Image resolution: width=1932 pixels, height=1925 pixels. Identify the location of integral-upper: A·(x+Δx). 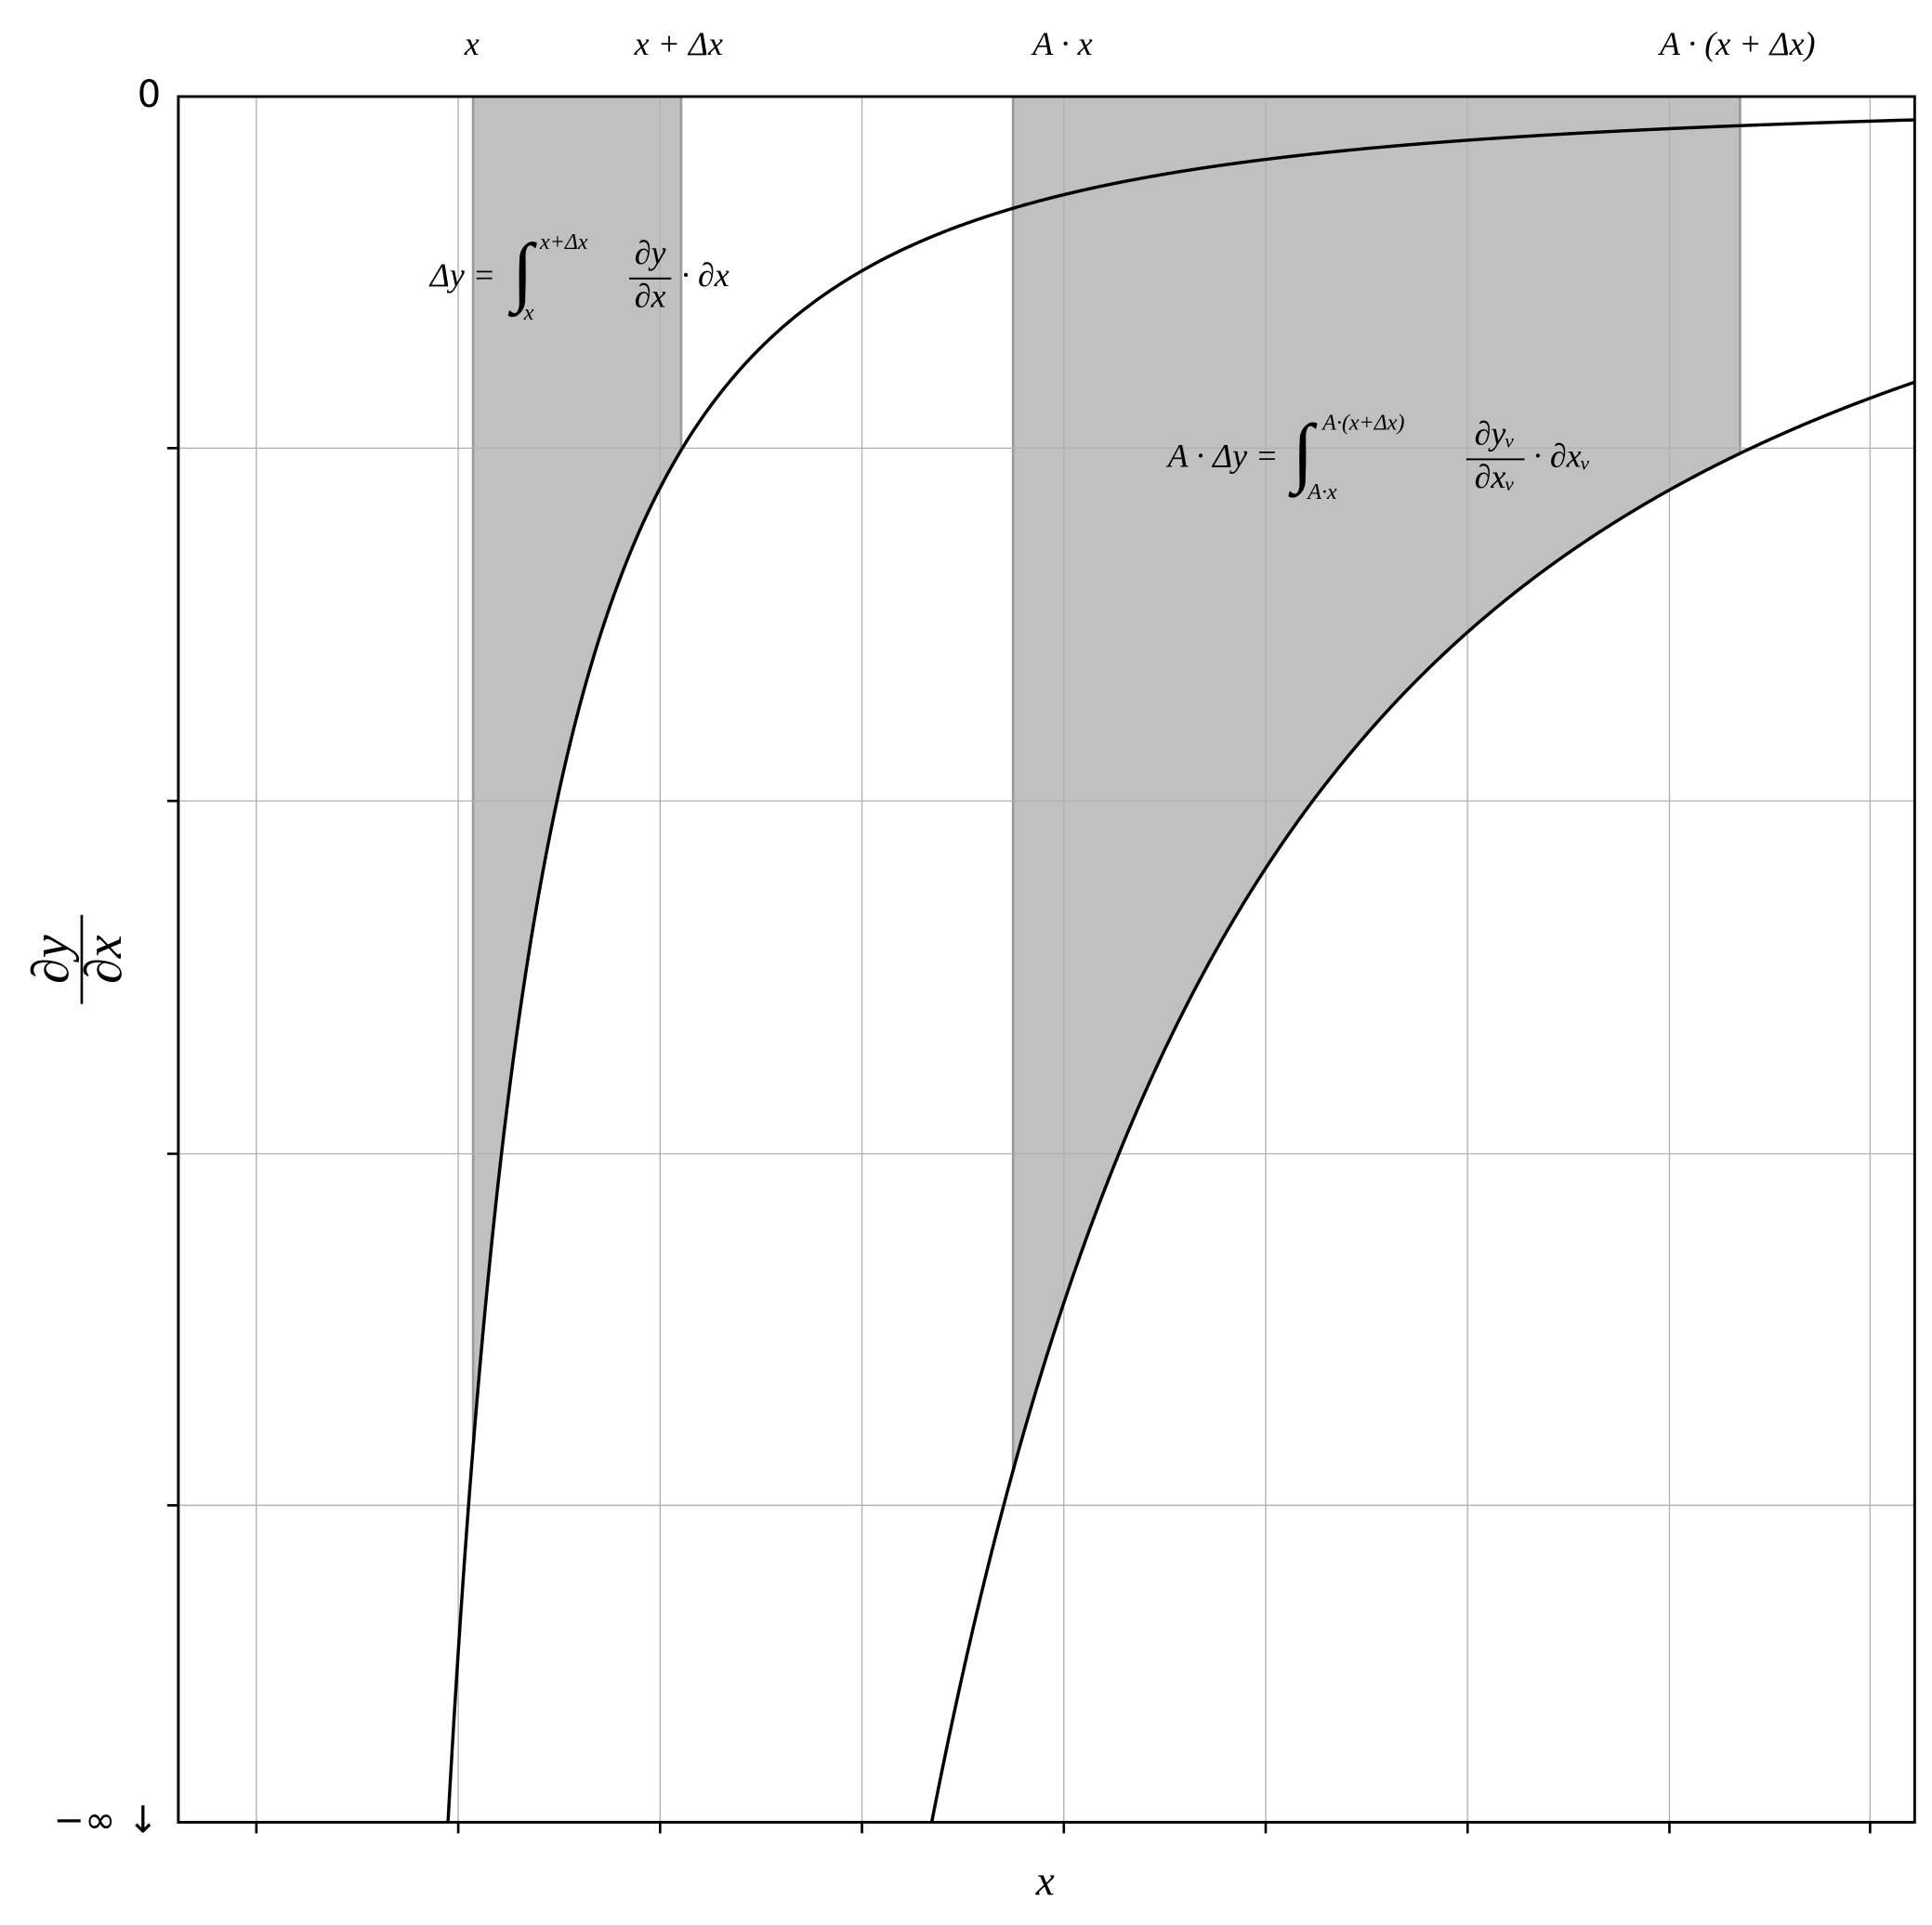
(1362, 424).